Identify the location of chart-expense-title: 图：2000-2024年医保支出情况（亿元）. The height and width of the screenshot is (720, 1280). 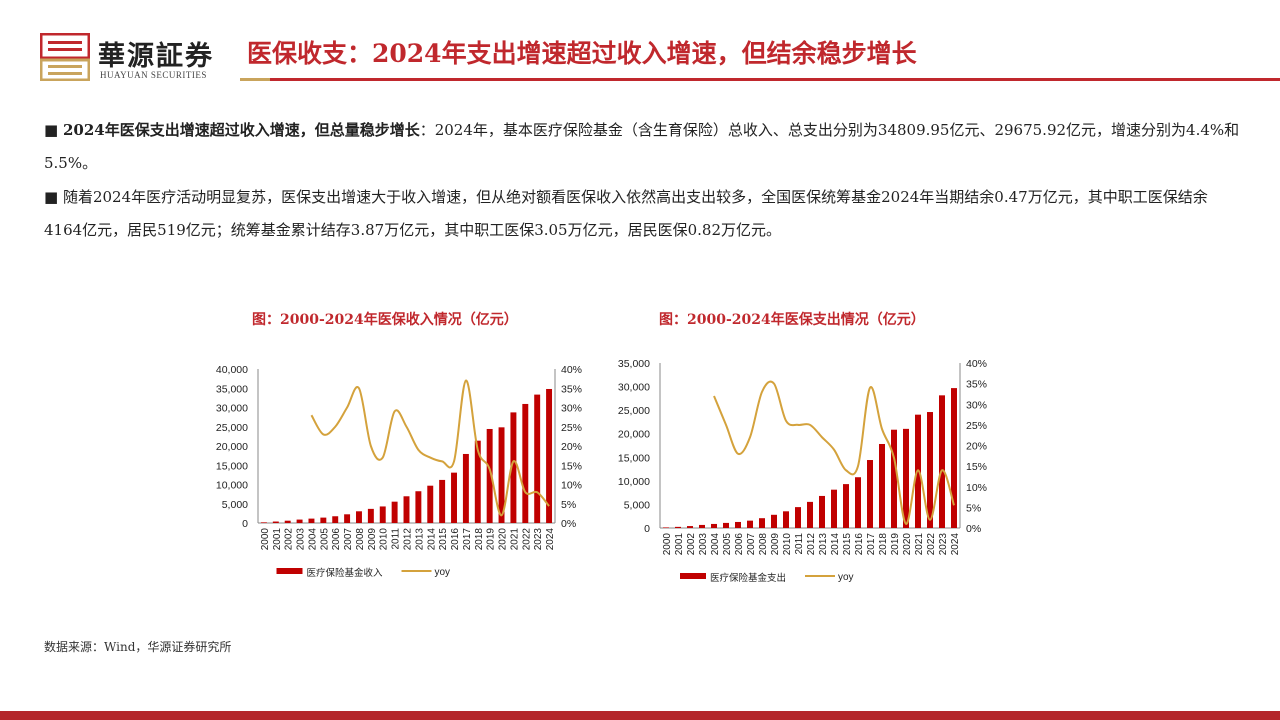
(792, 320).